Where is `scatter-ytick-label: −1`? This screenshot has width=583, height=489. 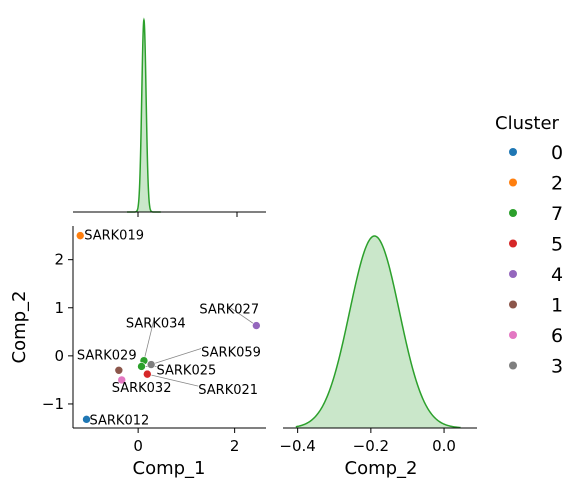 scatter-ytick-label: −1 is located at coordinates (53, 404).